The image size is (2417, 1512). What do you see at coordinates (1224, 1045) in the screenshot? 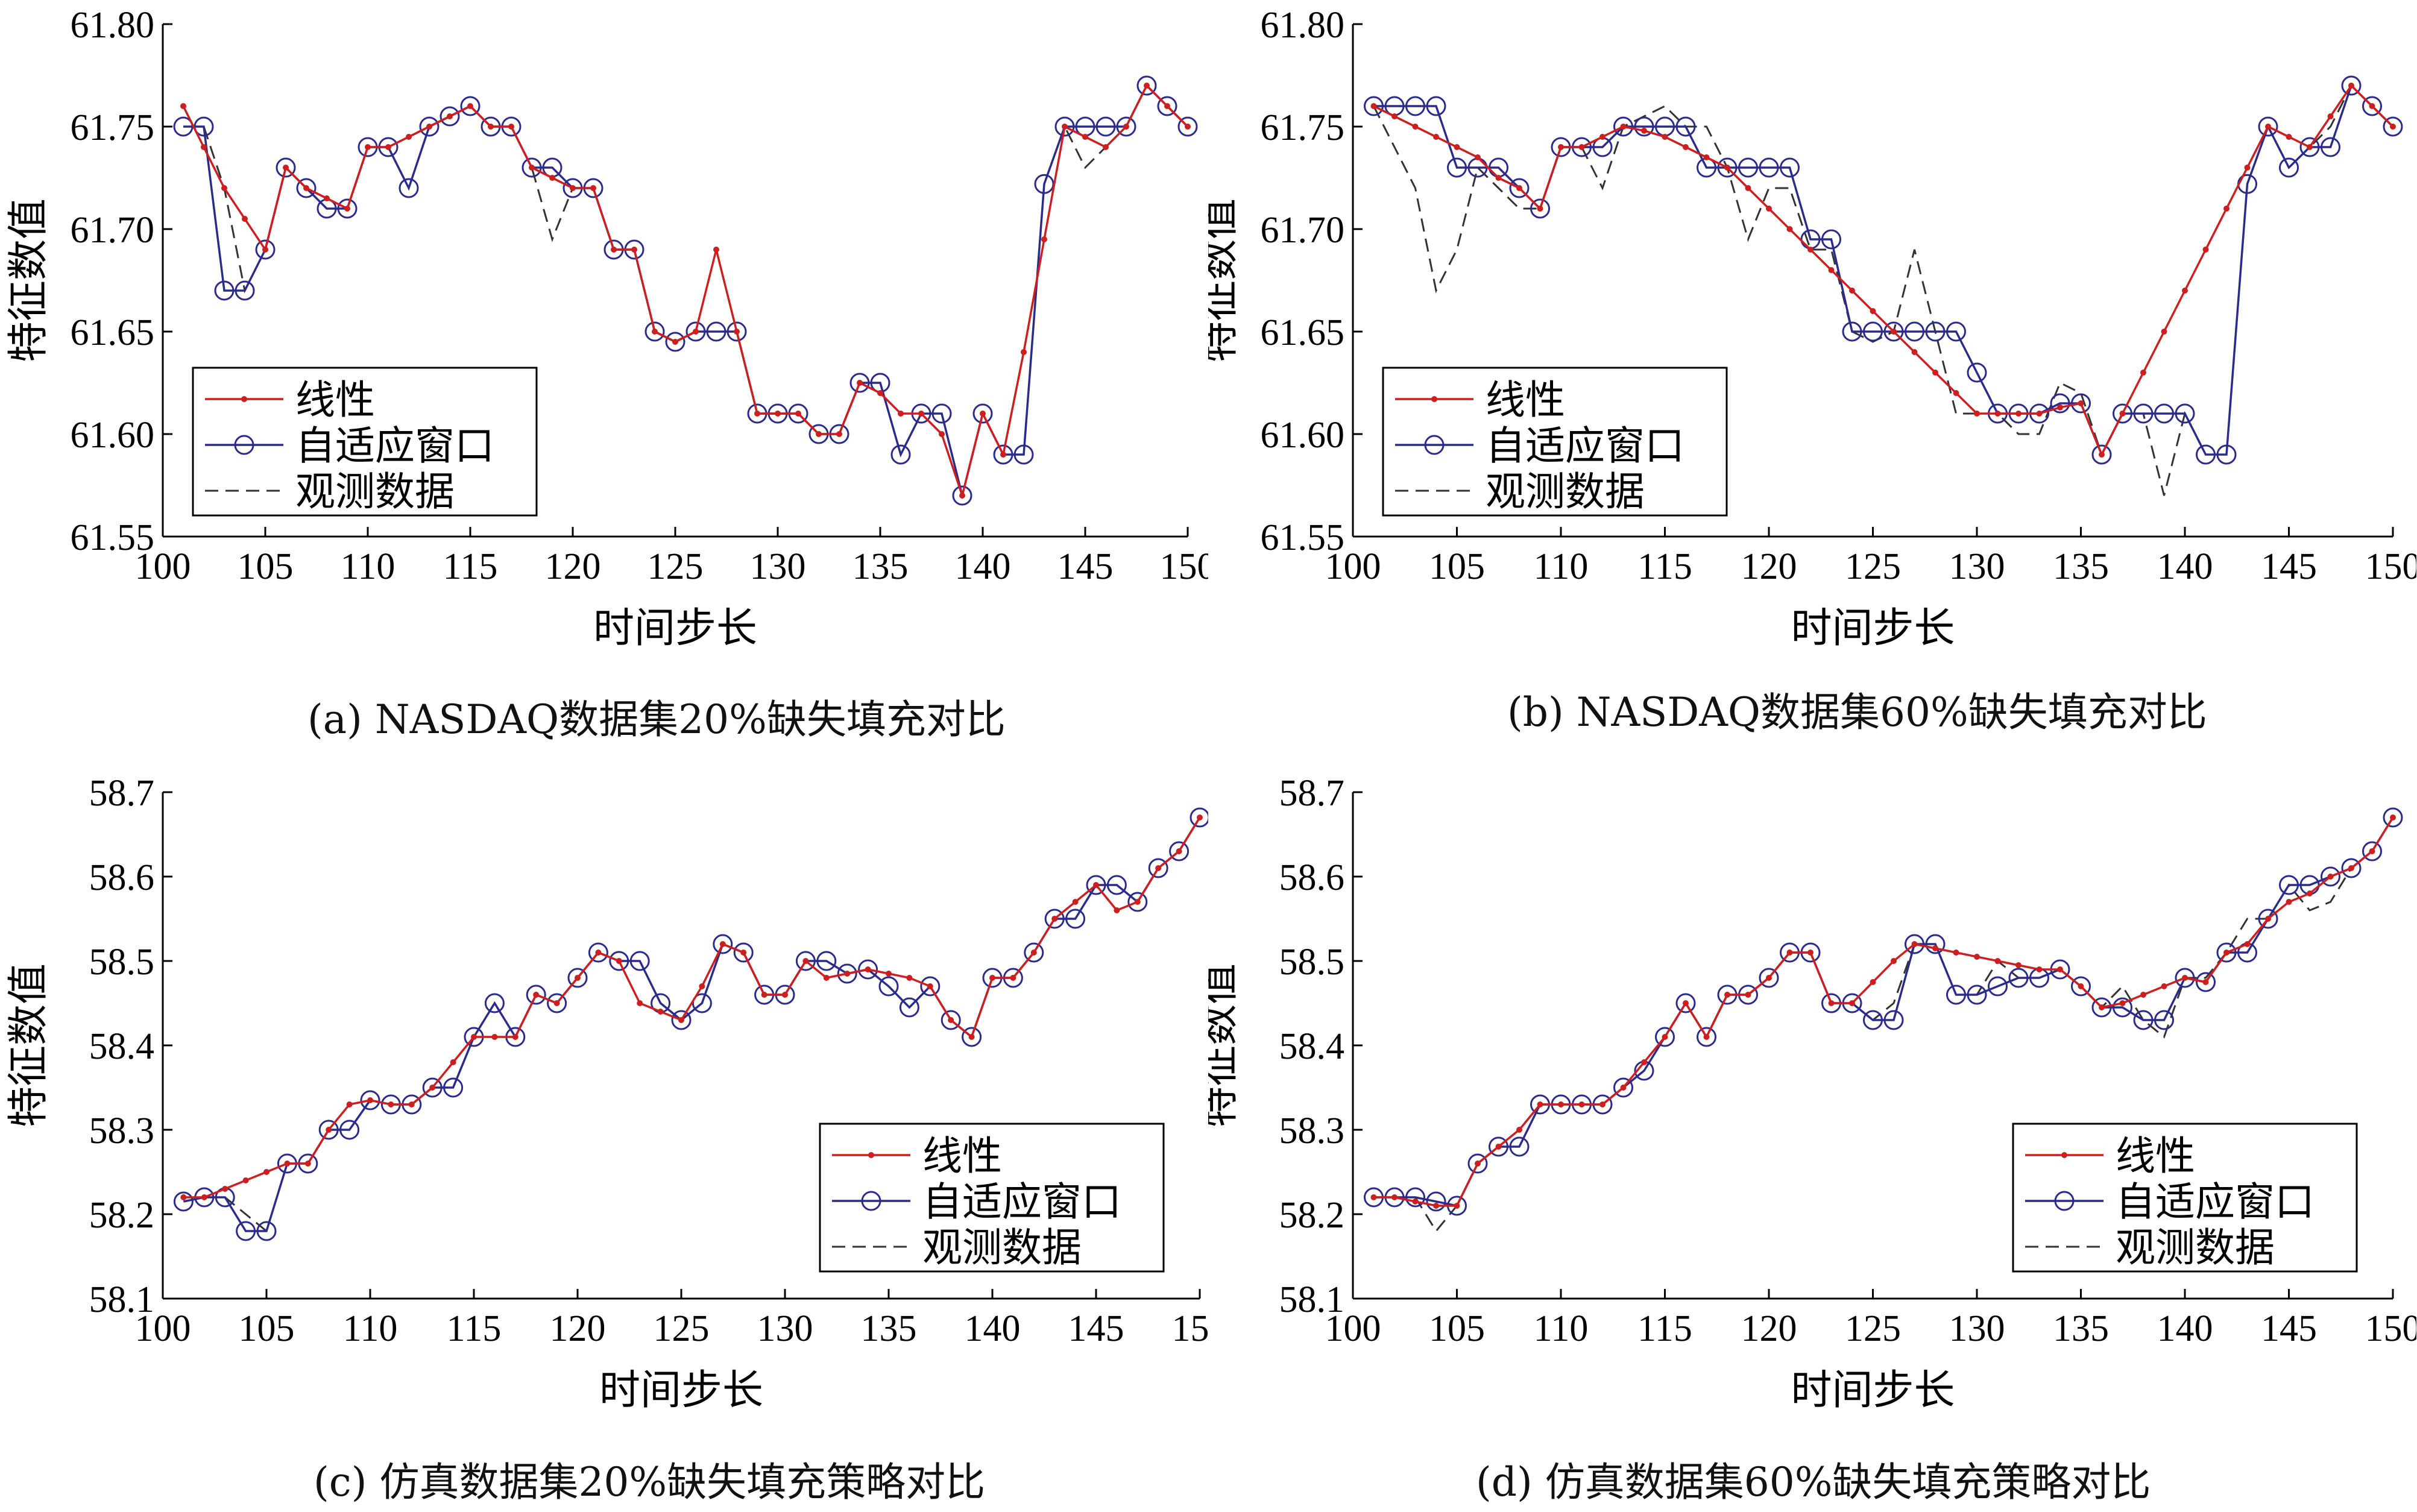
I see `y-axis-label: 特征数值` at bounding box center [1224, 1045].